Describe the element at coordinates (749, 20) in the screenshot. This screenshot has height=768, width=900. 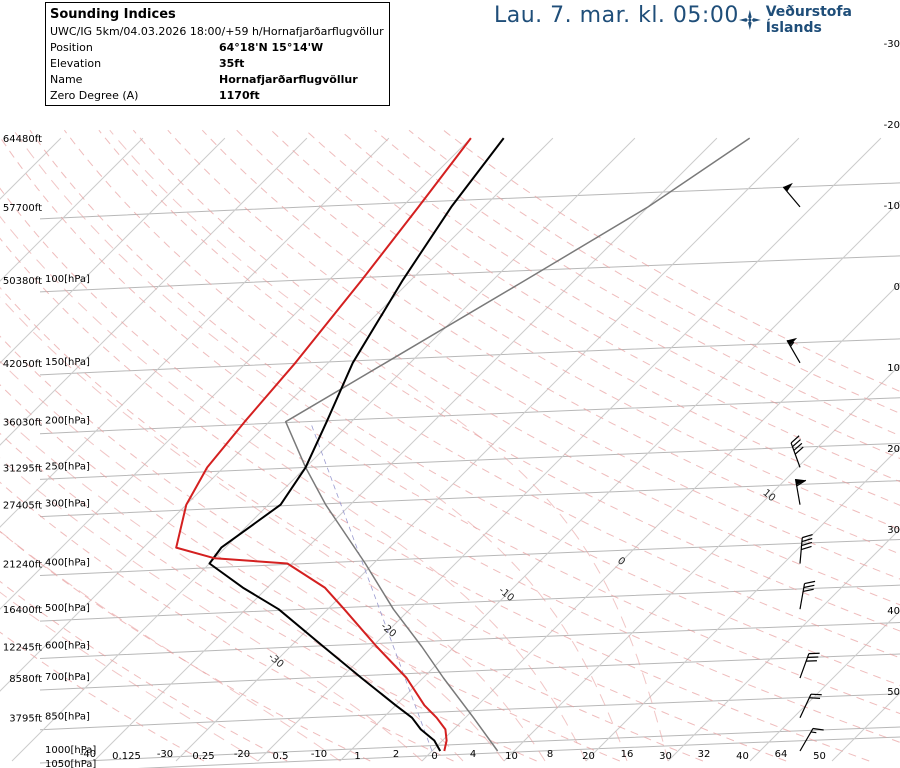
I see `logo-icon` at that location.